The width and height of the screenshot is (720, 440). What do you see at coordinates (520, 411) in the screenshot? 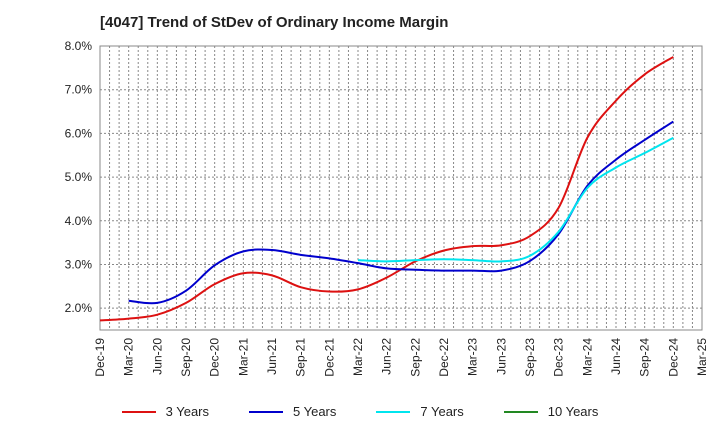
I see `legend-swatch-10-years` at bounding box center [520, 411].